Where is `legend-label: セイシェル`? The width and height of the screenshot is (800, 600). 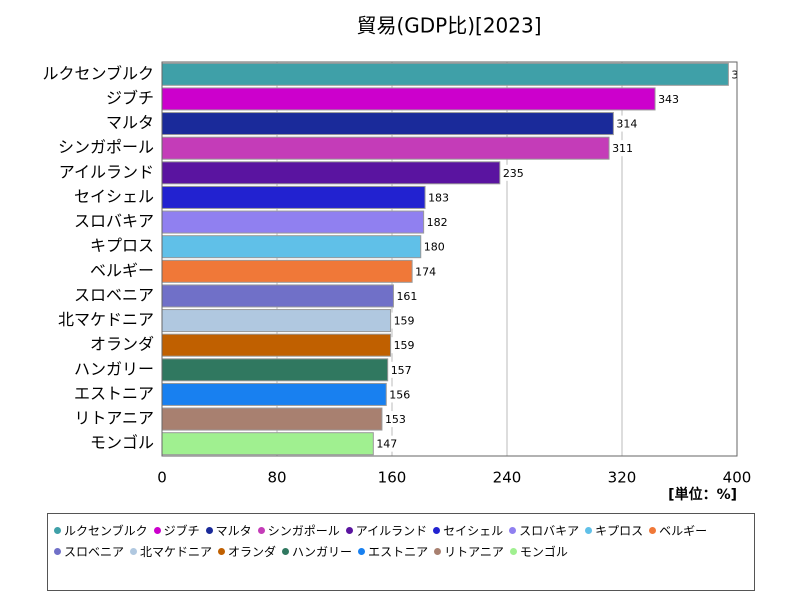 legend-label: セイシェル is located at coordinates (473, 531).